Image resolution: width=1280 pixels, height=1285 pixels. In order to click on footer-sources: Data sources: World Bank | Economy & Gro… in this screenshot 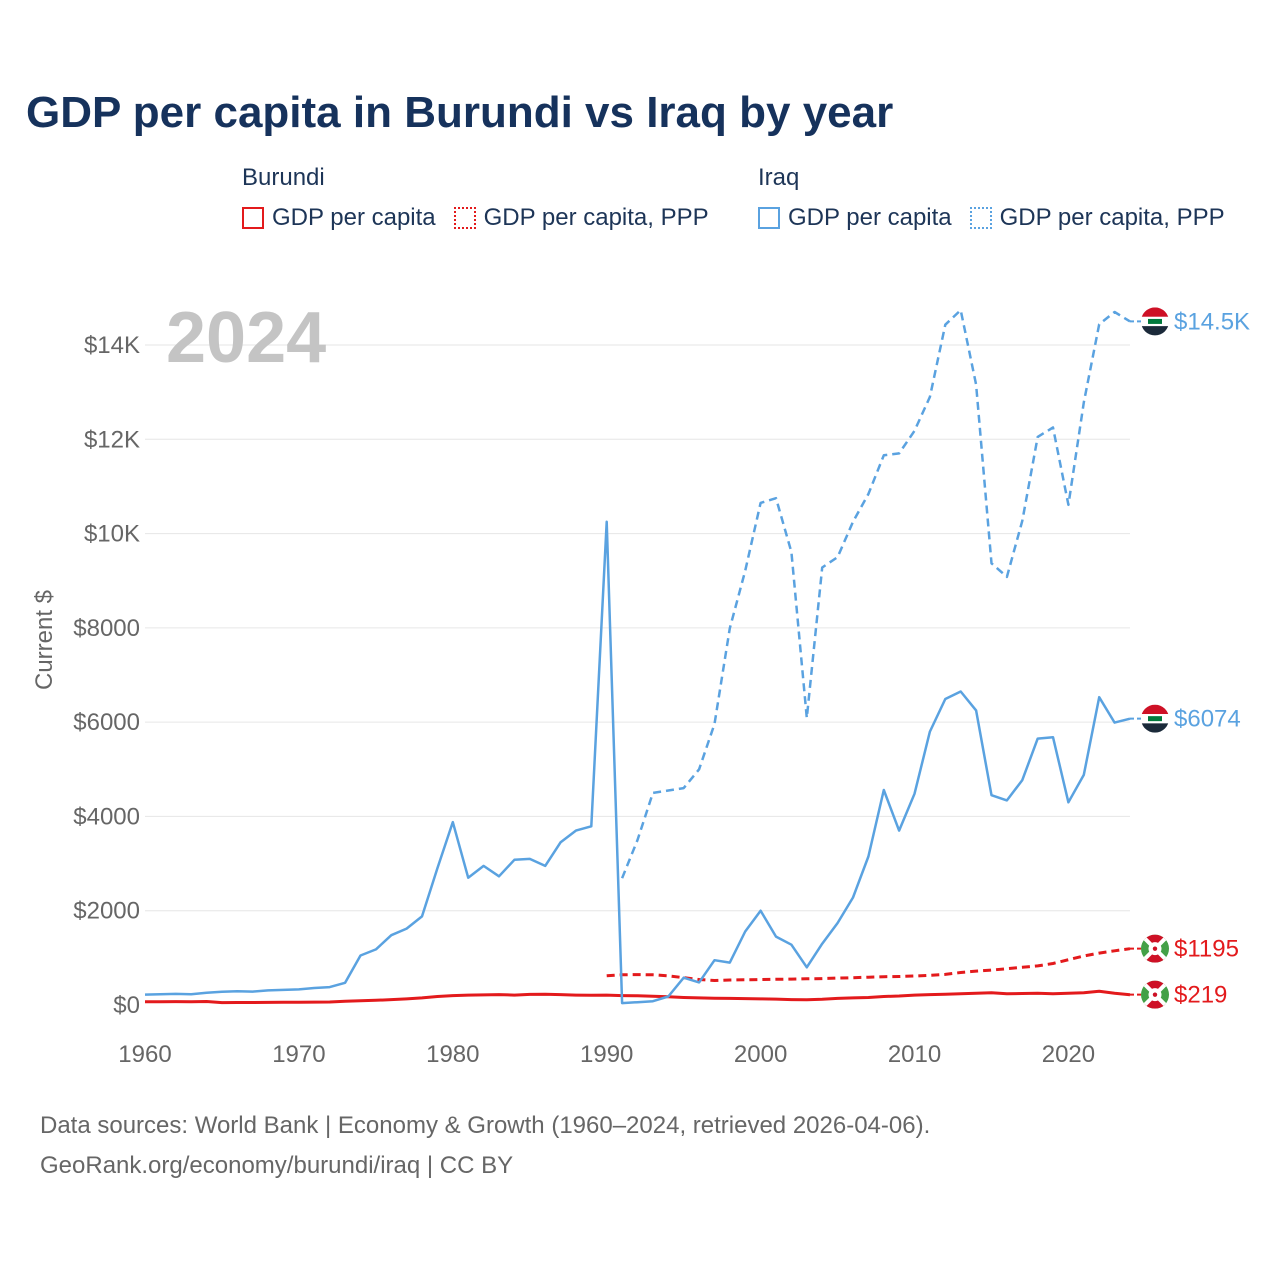, I will do `click(485, 1125)`.